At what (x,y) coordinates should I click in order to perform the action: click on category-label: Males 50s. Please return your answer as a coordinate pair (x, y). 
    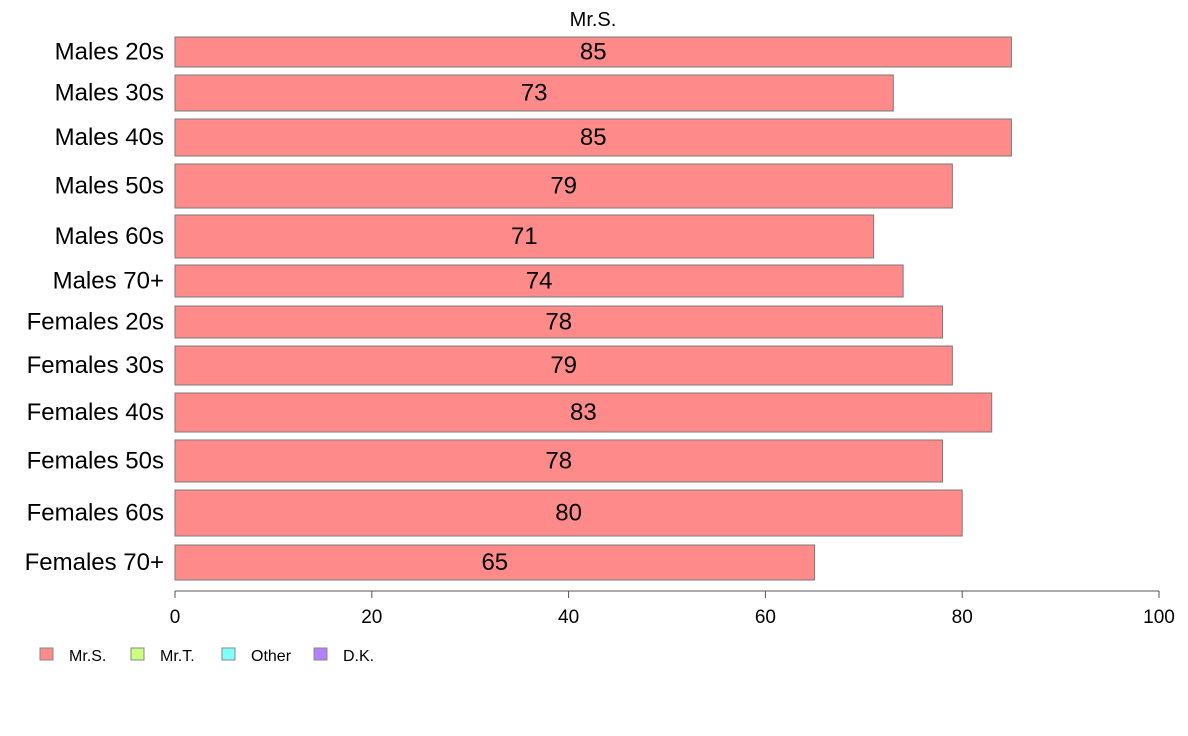
    Looking at the image, I should click on (109, 186).